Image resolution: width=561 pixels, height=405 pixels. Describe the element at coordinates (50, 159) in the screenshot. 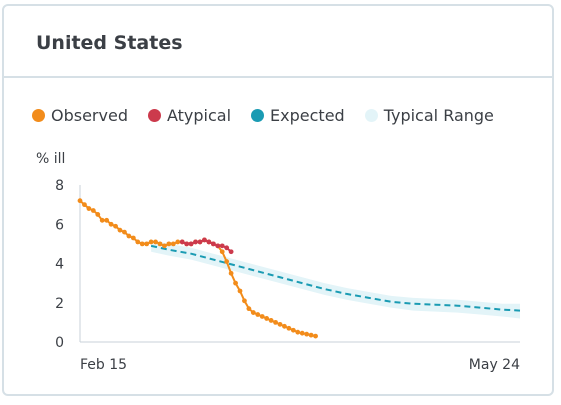

I see `y-axis-label: % ill` at that location.